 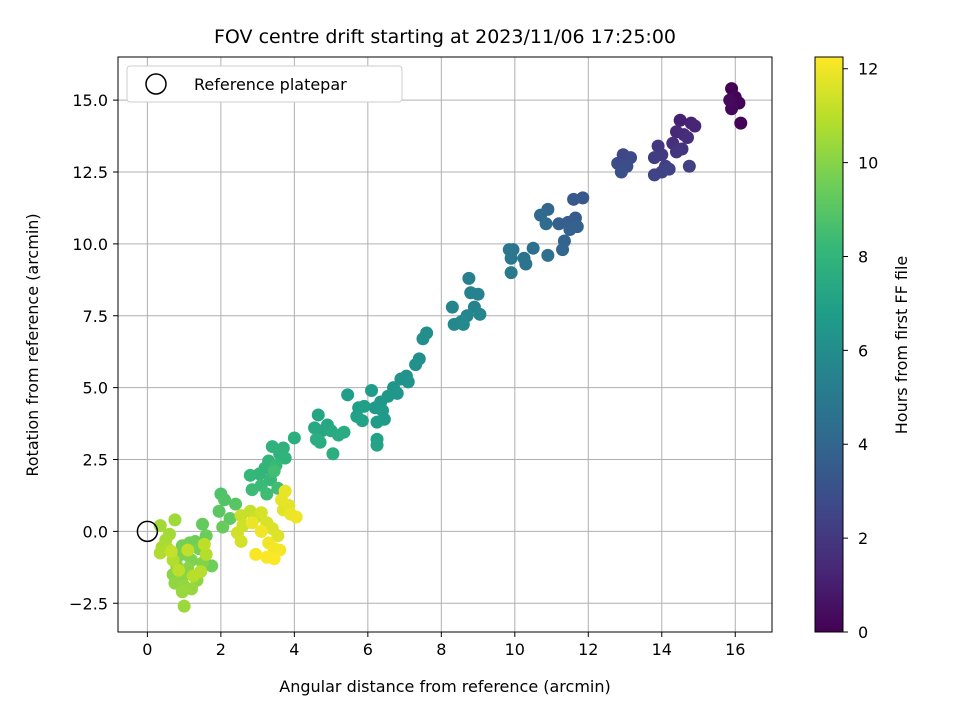 What do you see at coordinates (90, 100) in the screenshot?
I see `y-tick-label: 15.0` at bounding box center [90, 100].